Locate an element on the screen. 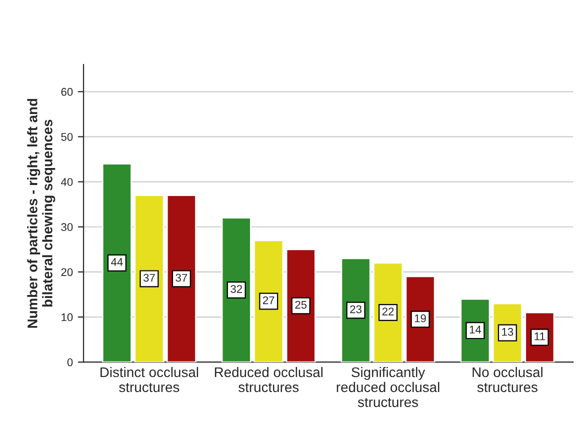  data-label: 23 is located at coordinates (356, 309).